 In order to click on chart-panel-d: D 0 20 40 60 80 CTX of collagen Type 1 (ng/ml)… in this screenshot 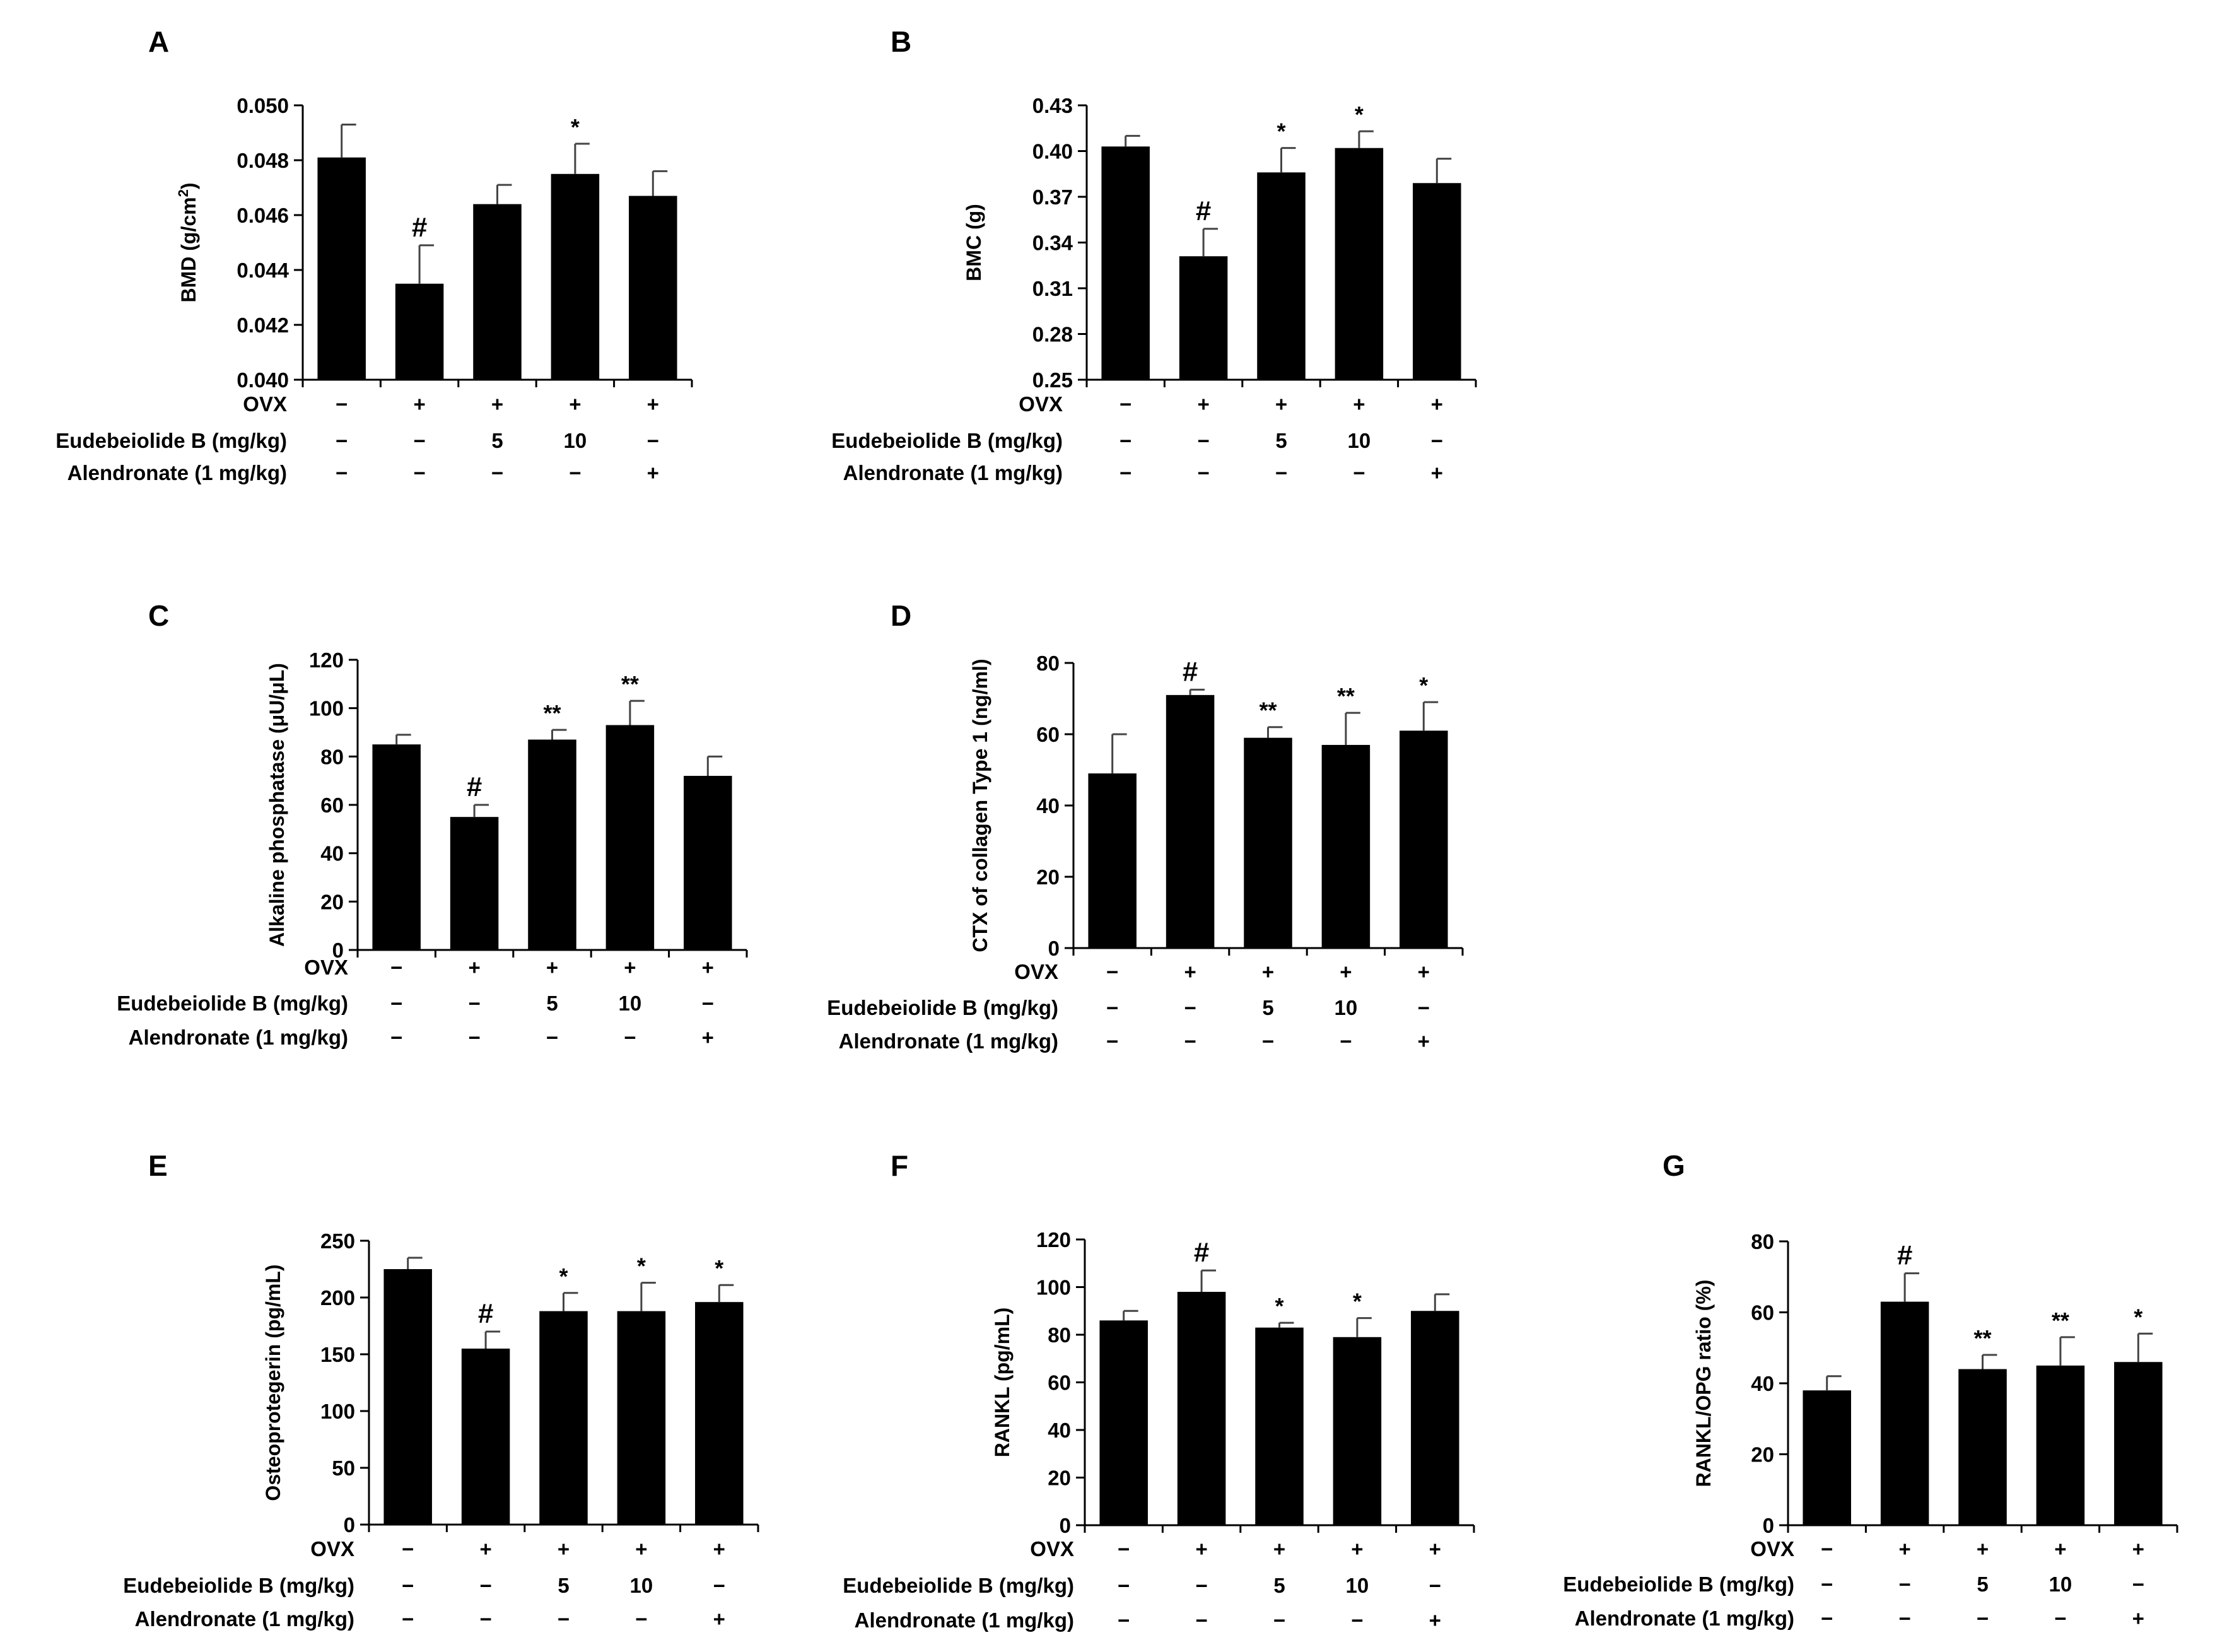, I will do `click(1145, 826)`.